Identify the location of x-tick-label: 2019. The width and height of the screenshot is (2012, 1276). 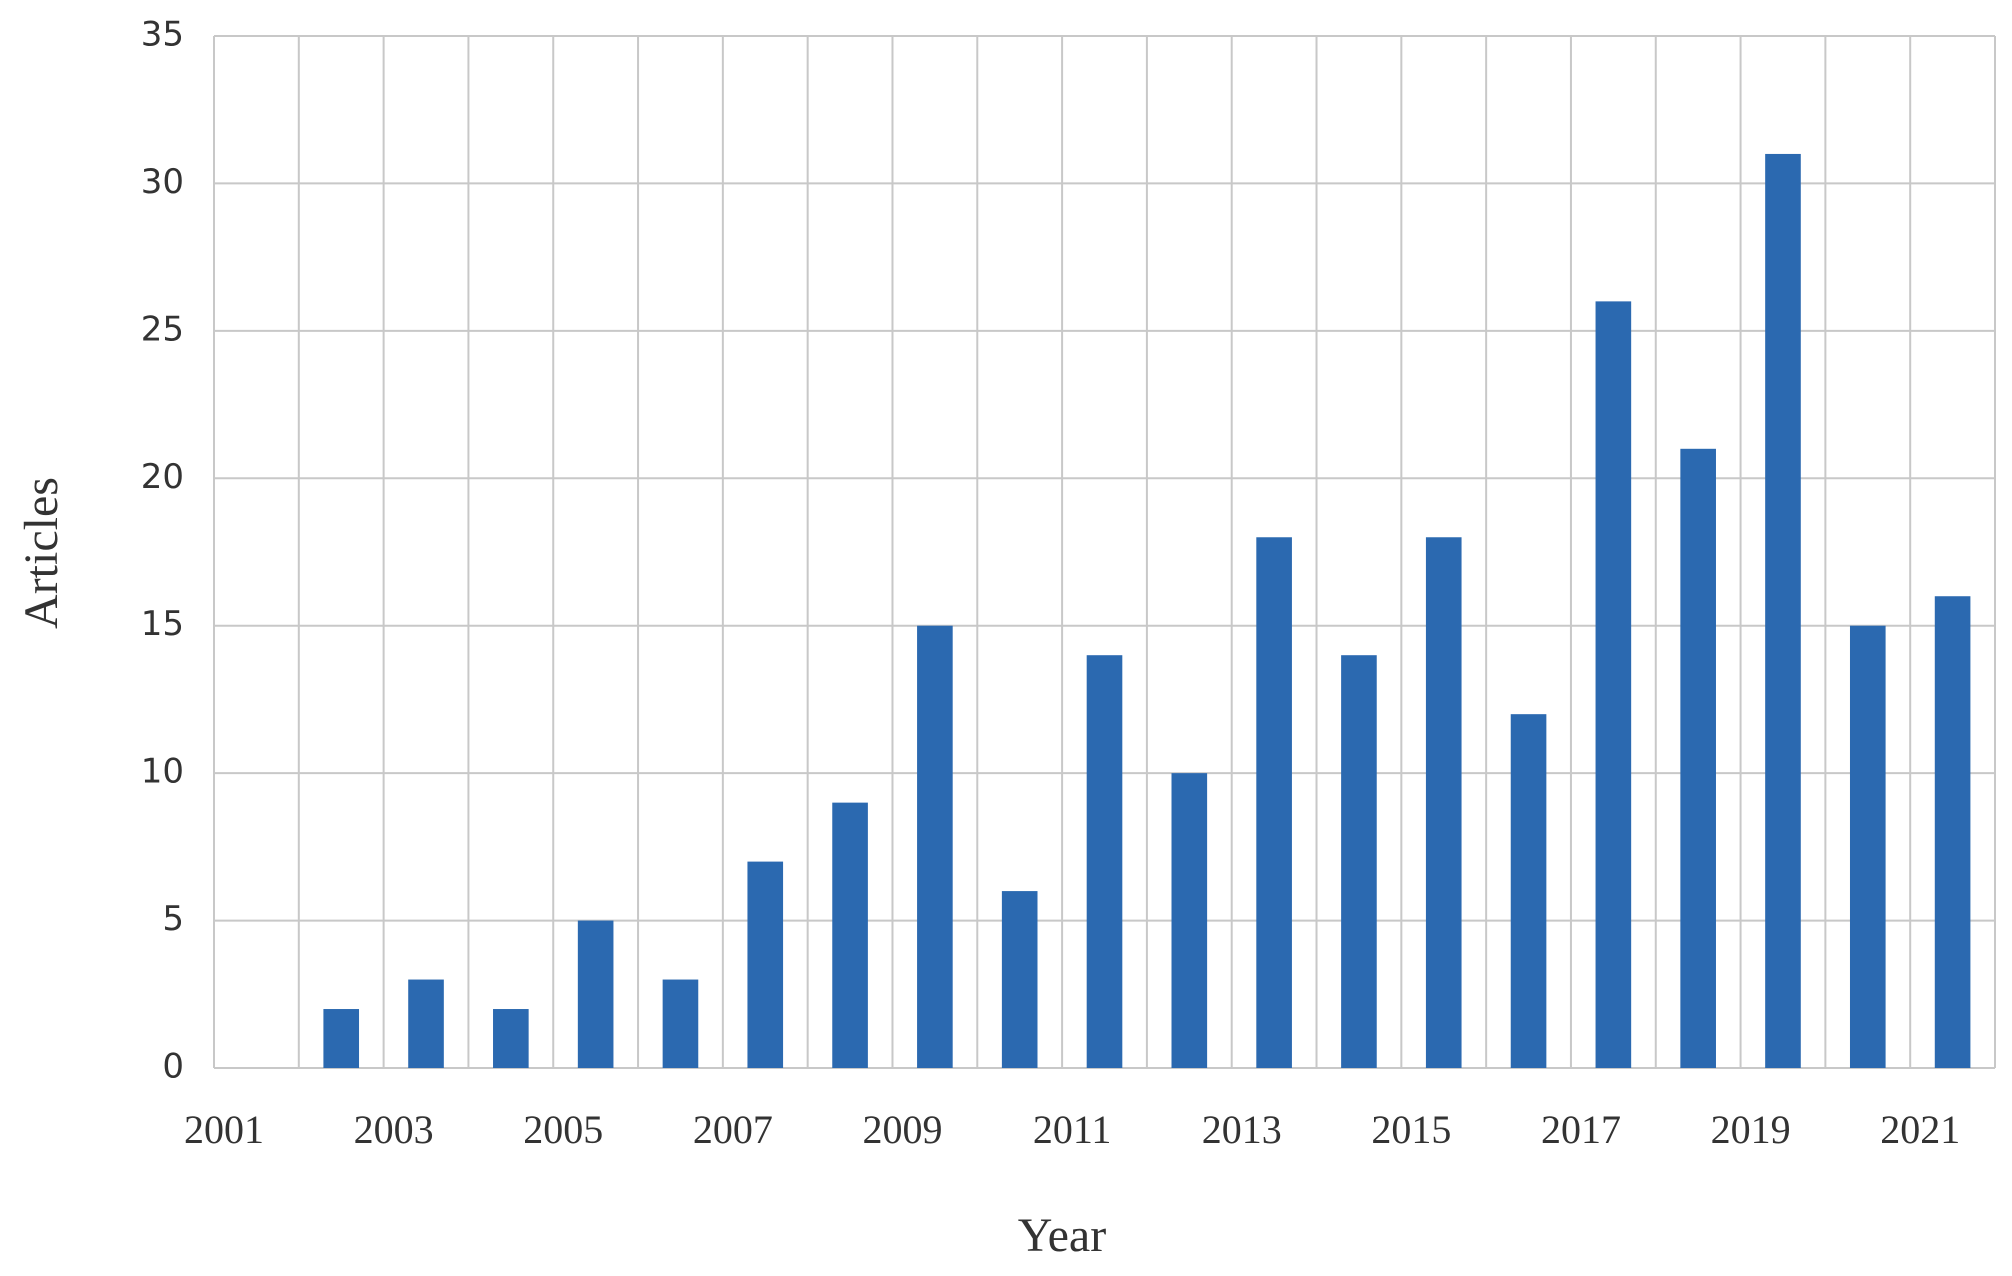
(1751, 1129).